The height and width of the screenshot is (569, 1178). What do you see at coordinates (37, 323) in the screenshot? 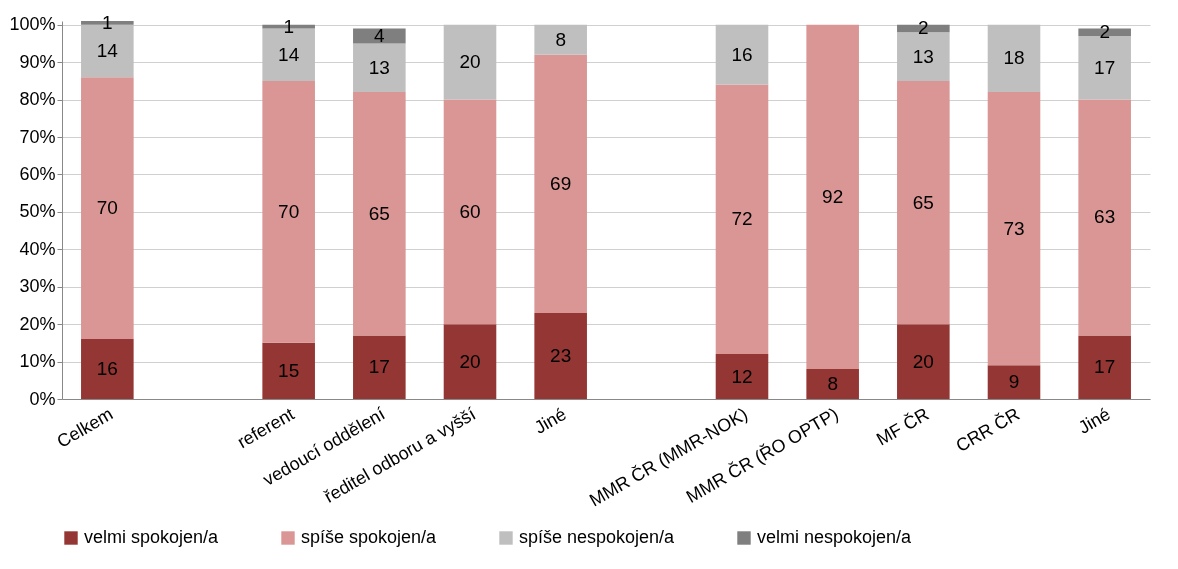
I see `y-tick-label: 20%` at bounding box center [37, 323].